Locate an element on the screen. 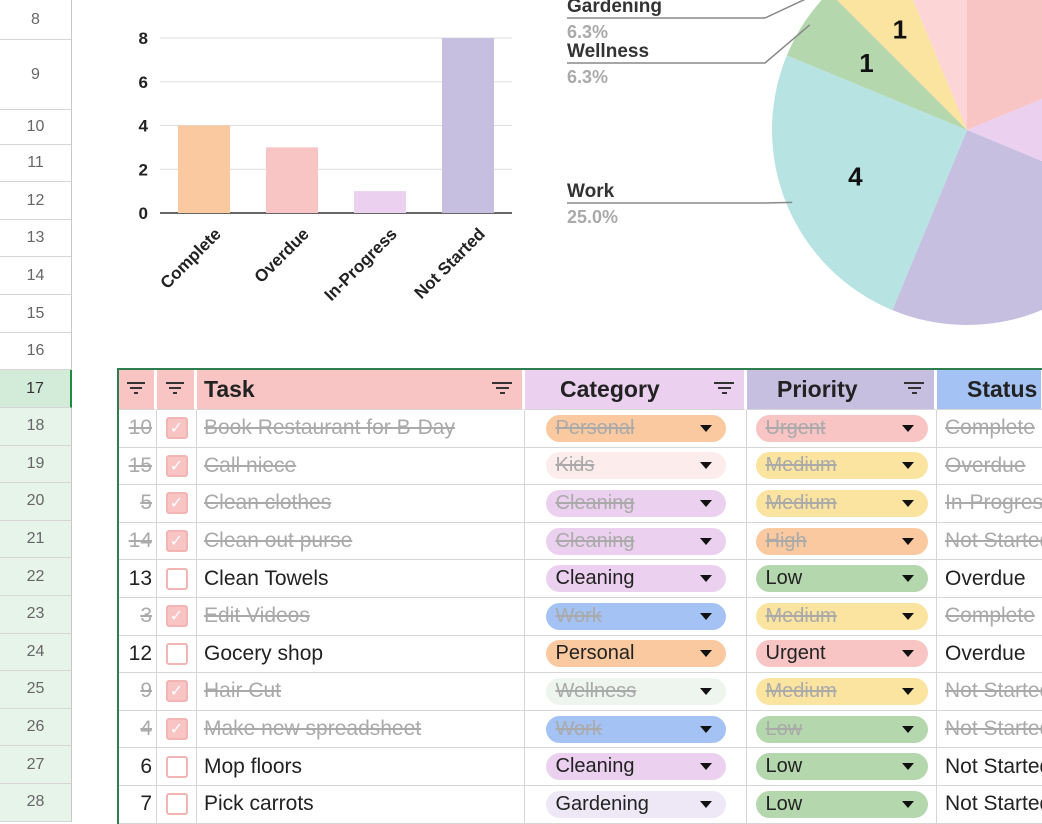  header-check is located at coordinates (177, 390).